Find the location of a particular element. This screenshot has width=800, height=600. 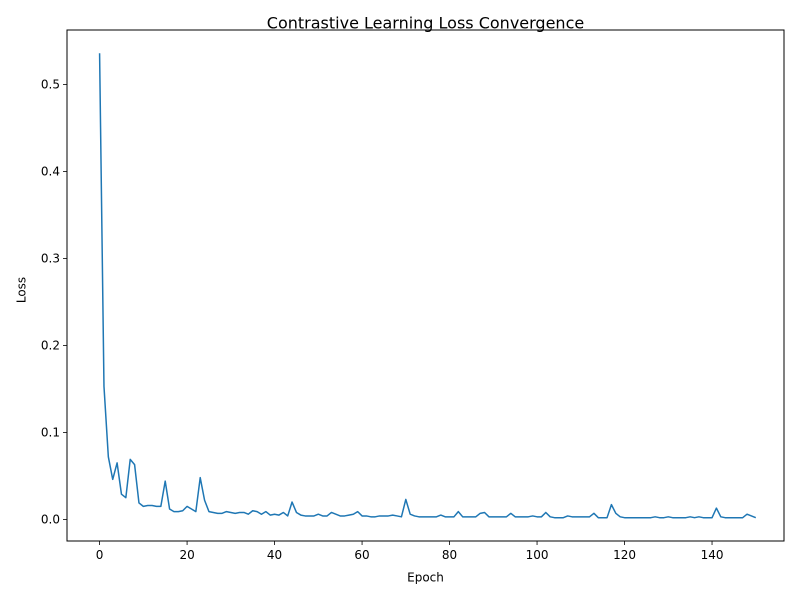

y-tick-label: 0.2 is located at coordinates (50, 345).